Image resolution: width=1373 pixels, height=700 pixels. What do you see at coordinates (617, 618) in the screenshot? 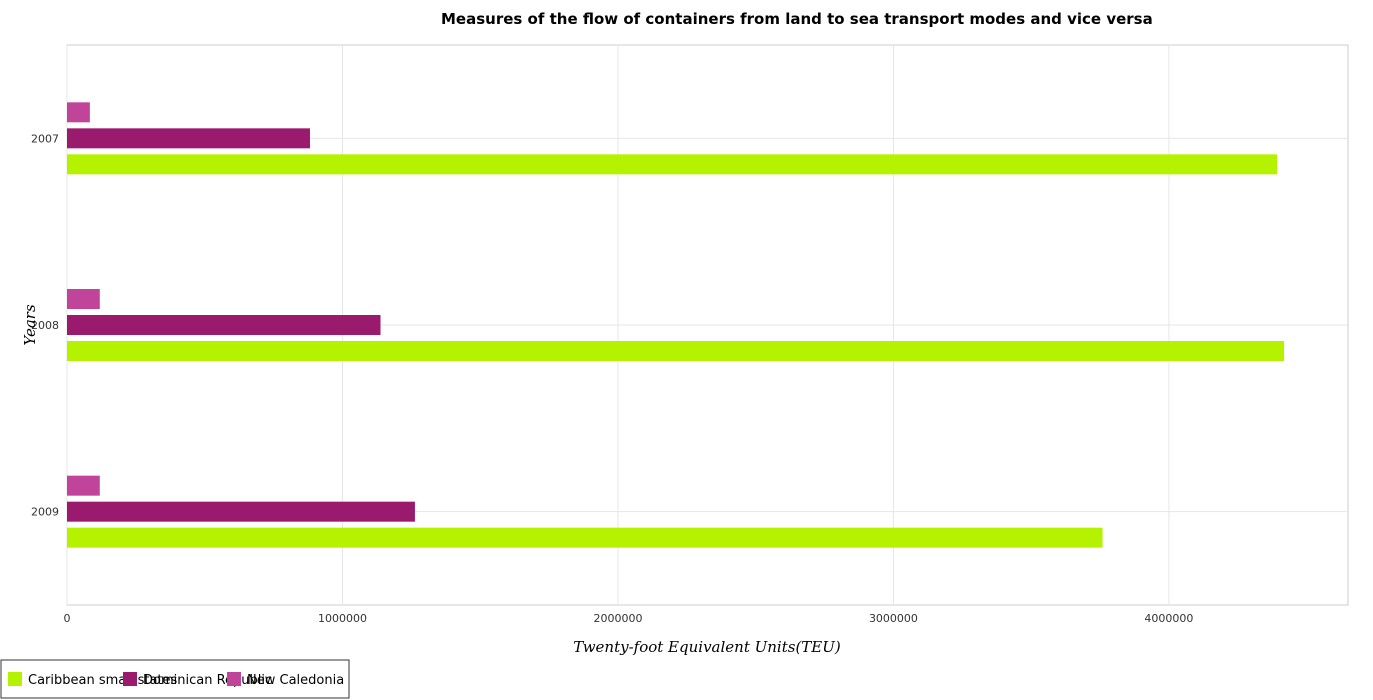
I see `x-tick-label: 2000000` at bounding box center [617, 618].